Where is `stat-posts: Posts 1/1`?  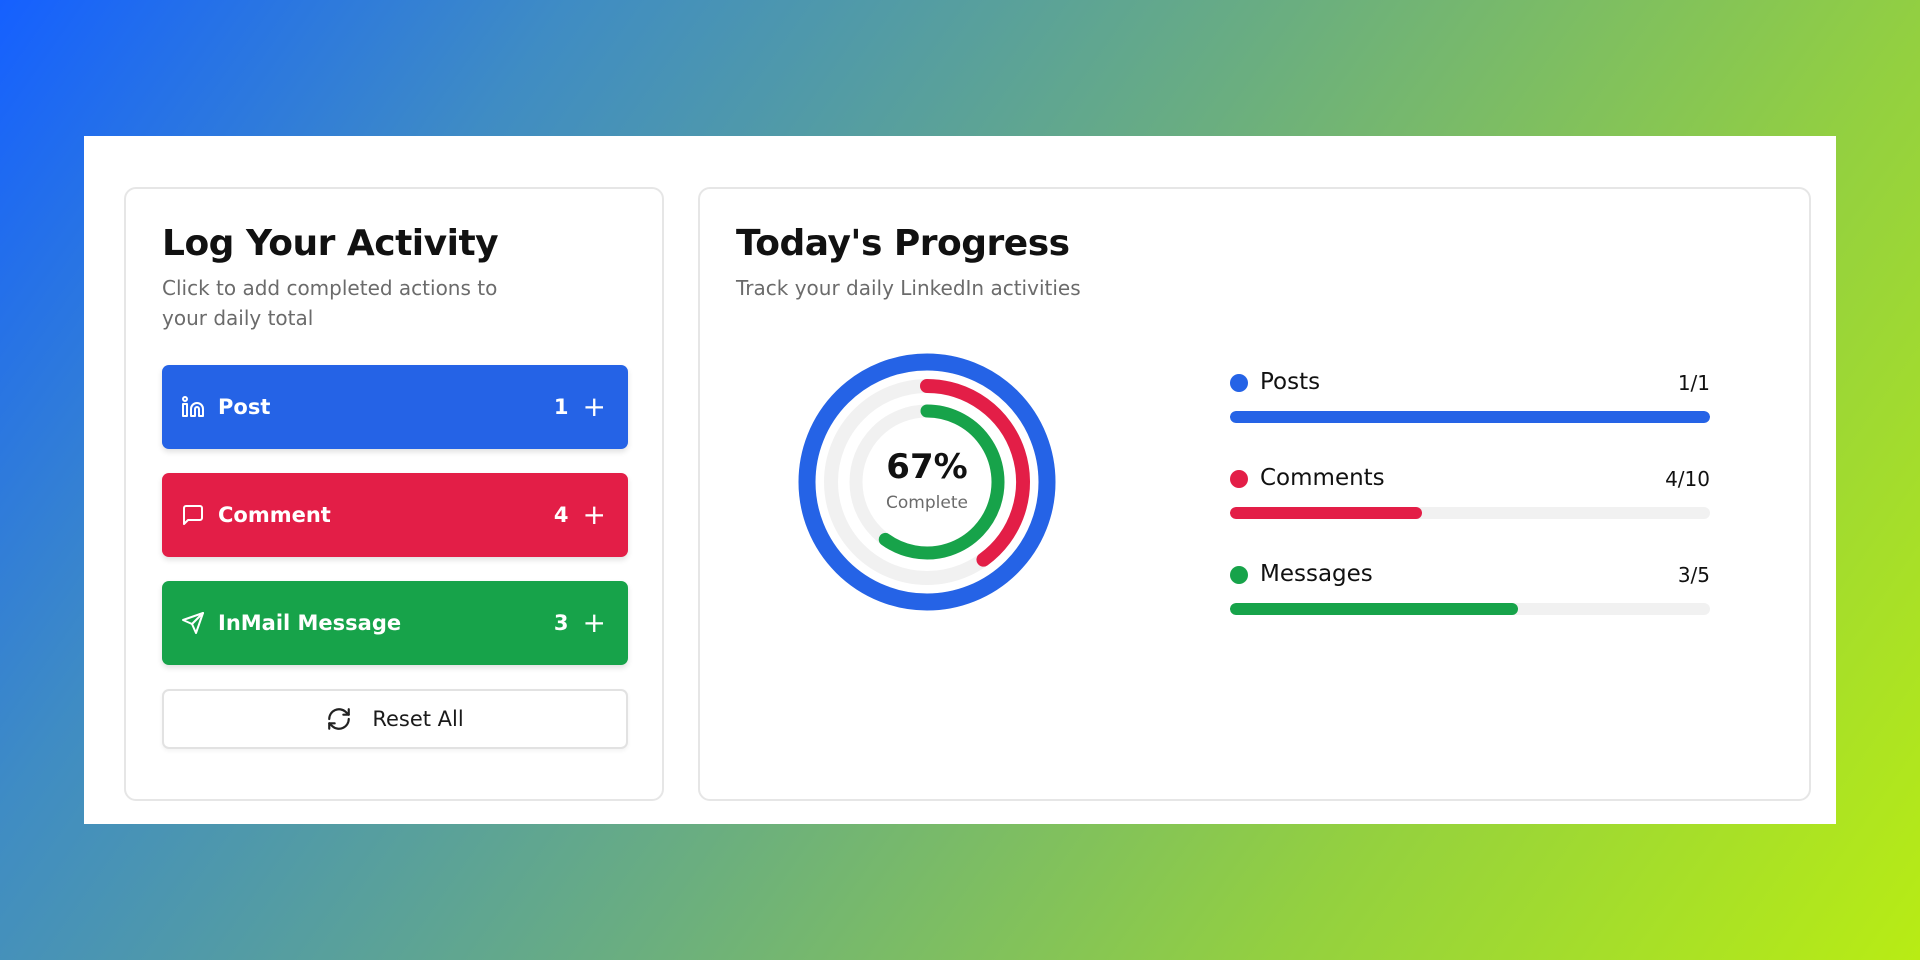
stat-posts: Posts 1/1 is located at coordinates (1470, 399).